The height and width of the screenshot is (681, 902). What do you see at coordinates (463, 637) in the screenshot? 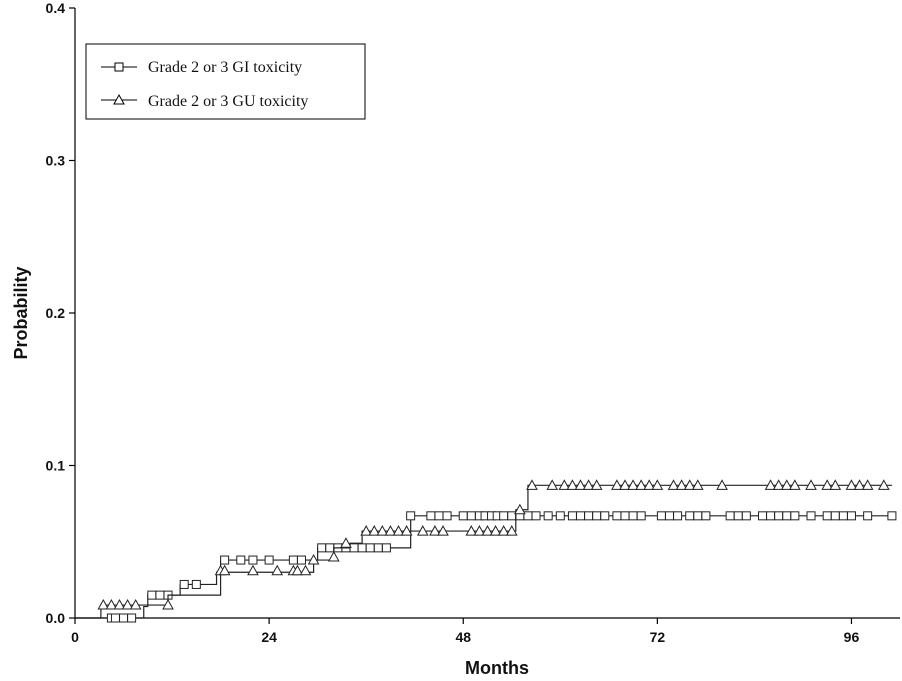
I see `x-tick-label: 48` at bounding box center [463, 637].